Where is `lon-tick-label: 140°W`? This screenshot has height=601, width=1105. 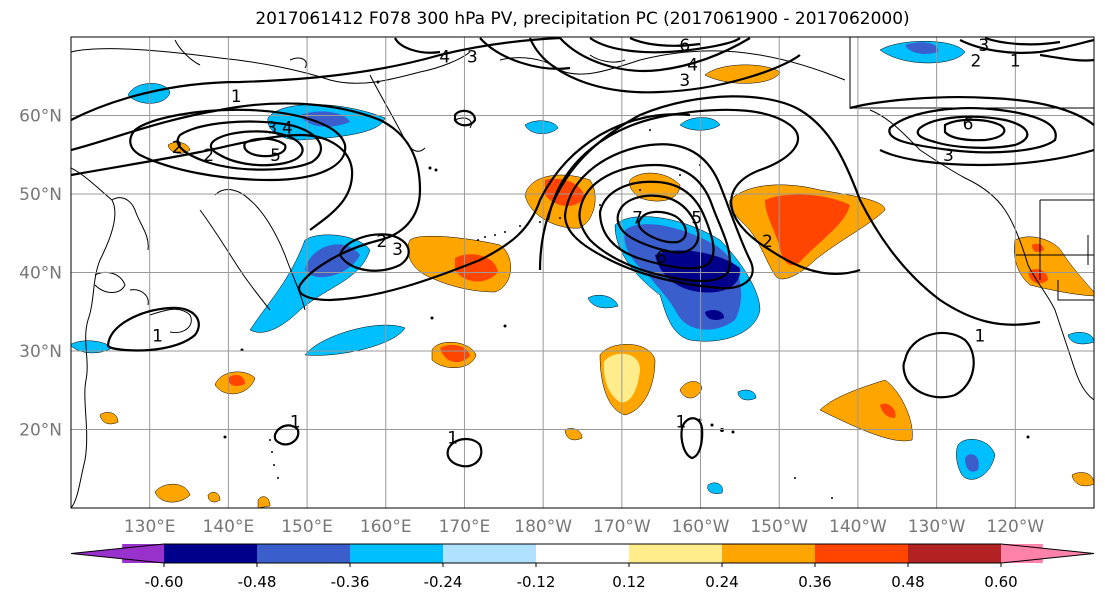 lon-tick-label: 140°W is located at coordinates (858, 527).